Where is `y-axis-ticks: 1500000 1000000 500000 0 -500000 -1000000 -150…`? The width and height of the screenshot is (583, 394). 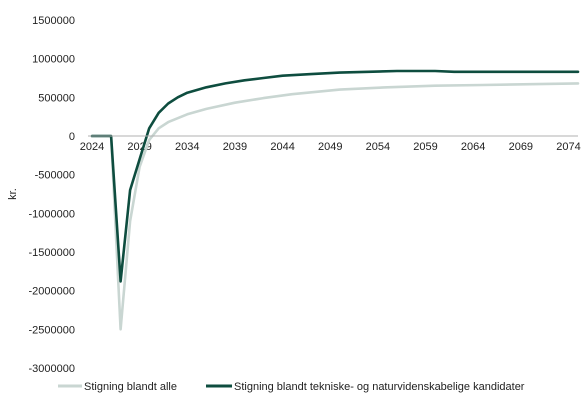
y-axis-ticks: 1500000 1000000 500000 0 -500000 -1000000 -150… is located at coordinates (52, 195).